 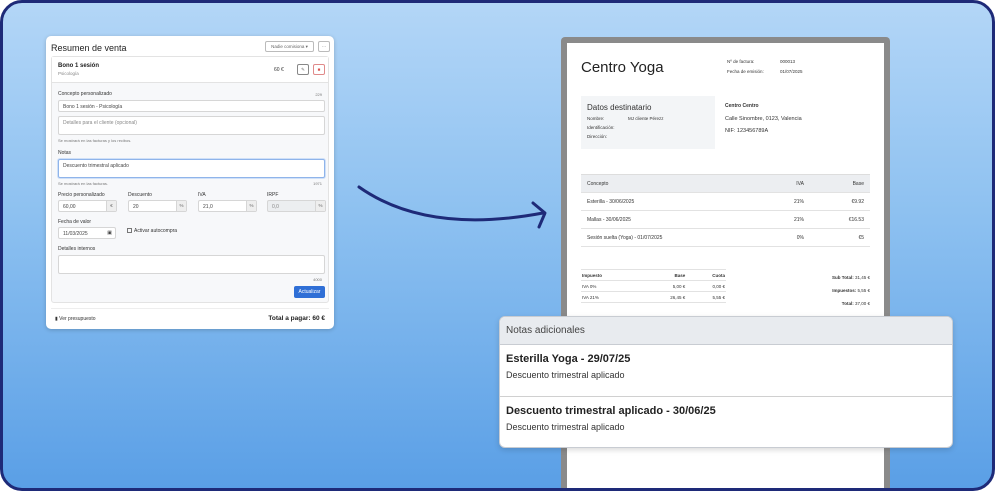 What do you see at coordinates (156, 231) in the screenshot?
I see `autobuy-label: Activar autocompra` at bounding box center [156, 231].